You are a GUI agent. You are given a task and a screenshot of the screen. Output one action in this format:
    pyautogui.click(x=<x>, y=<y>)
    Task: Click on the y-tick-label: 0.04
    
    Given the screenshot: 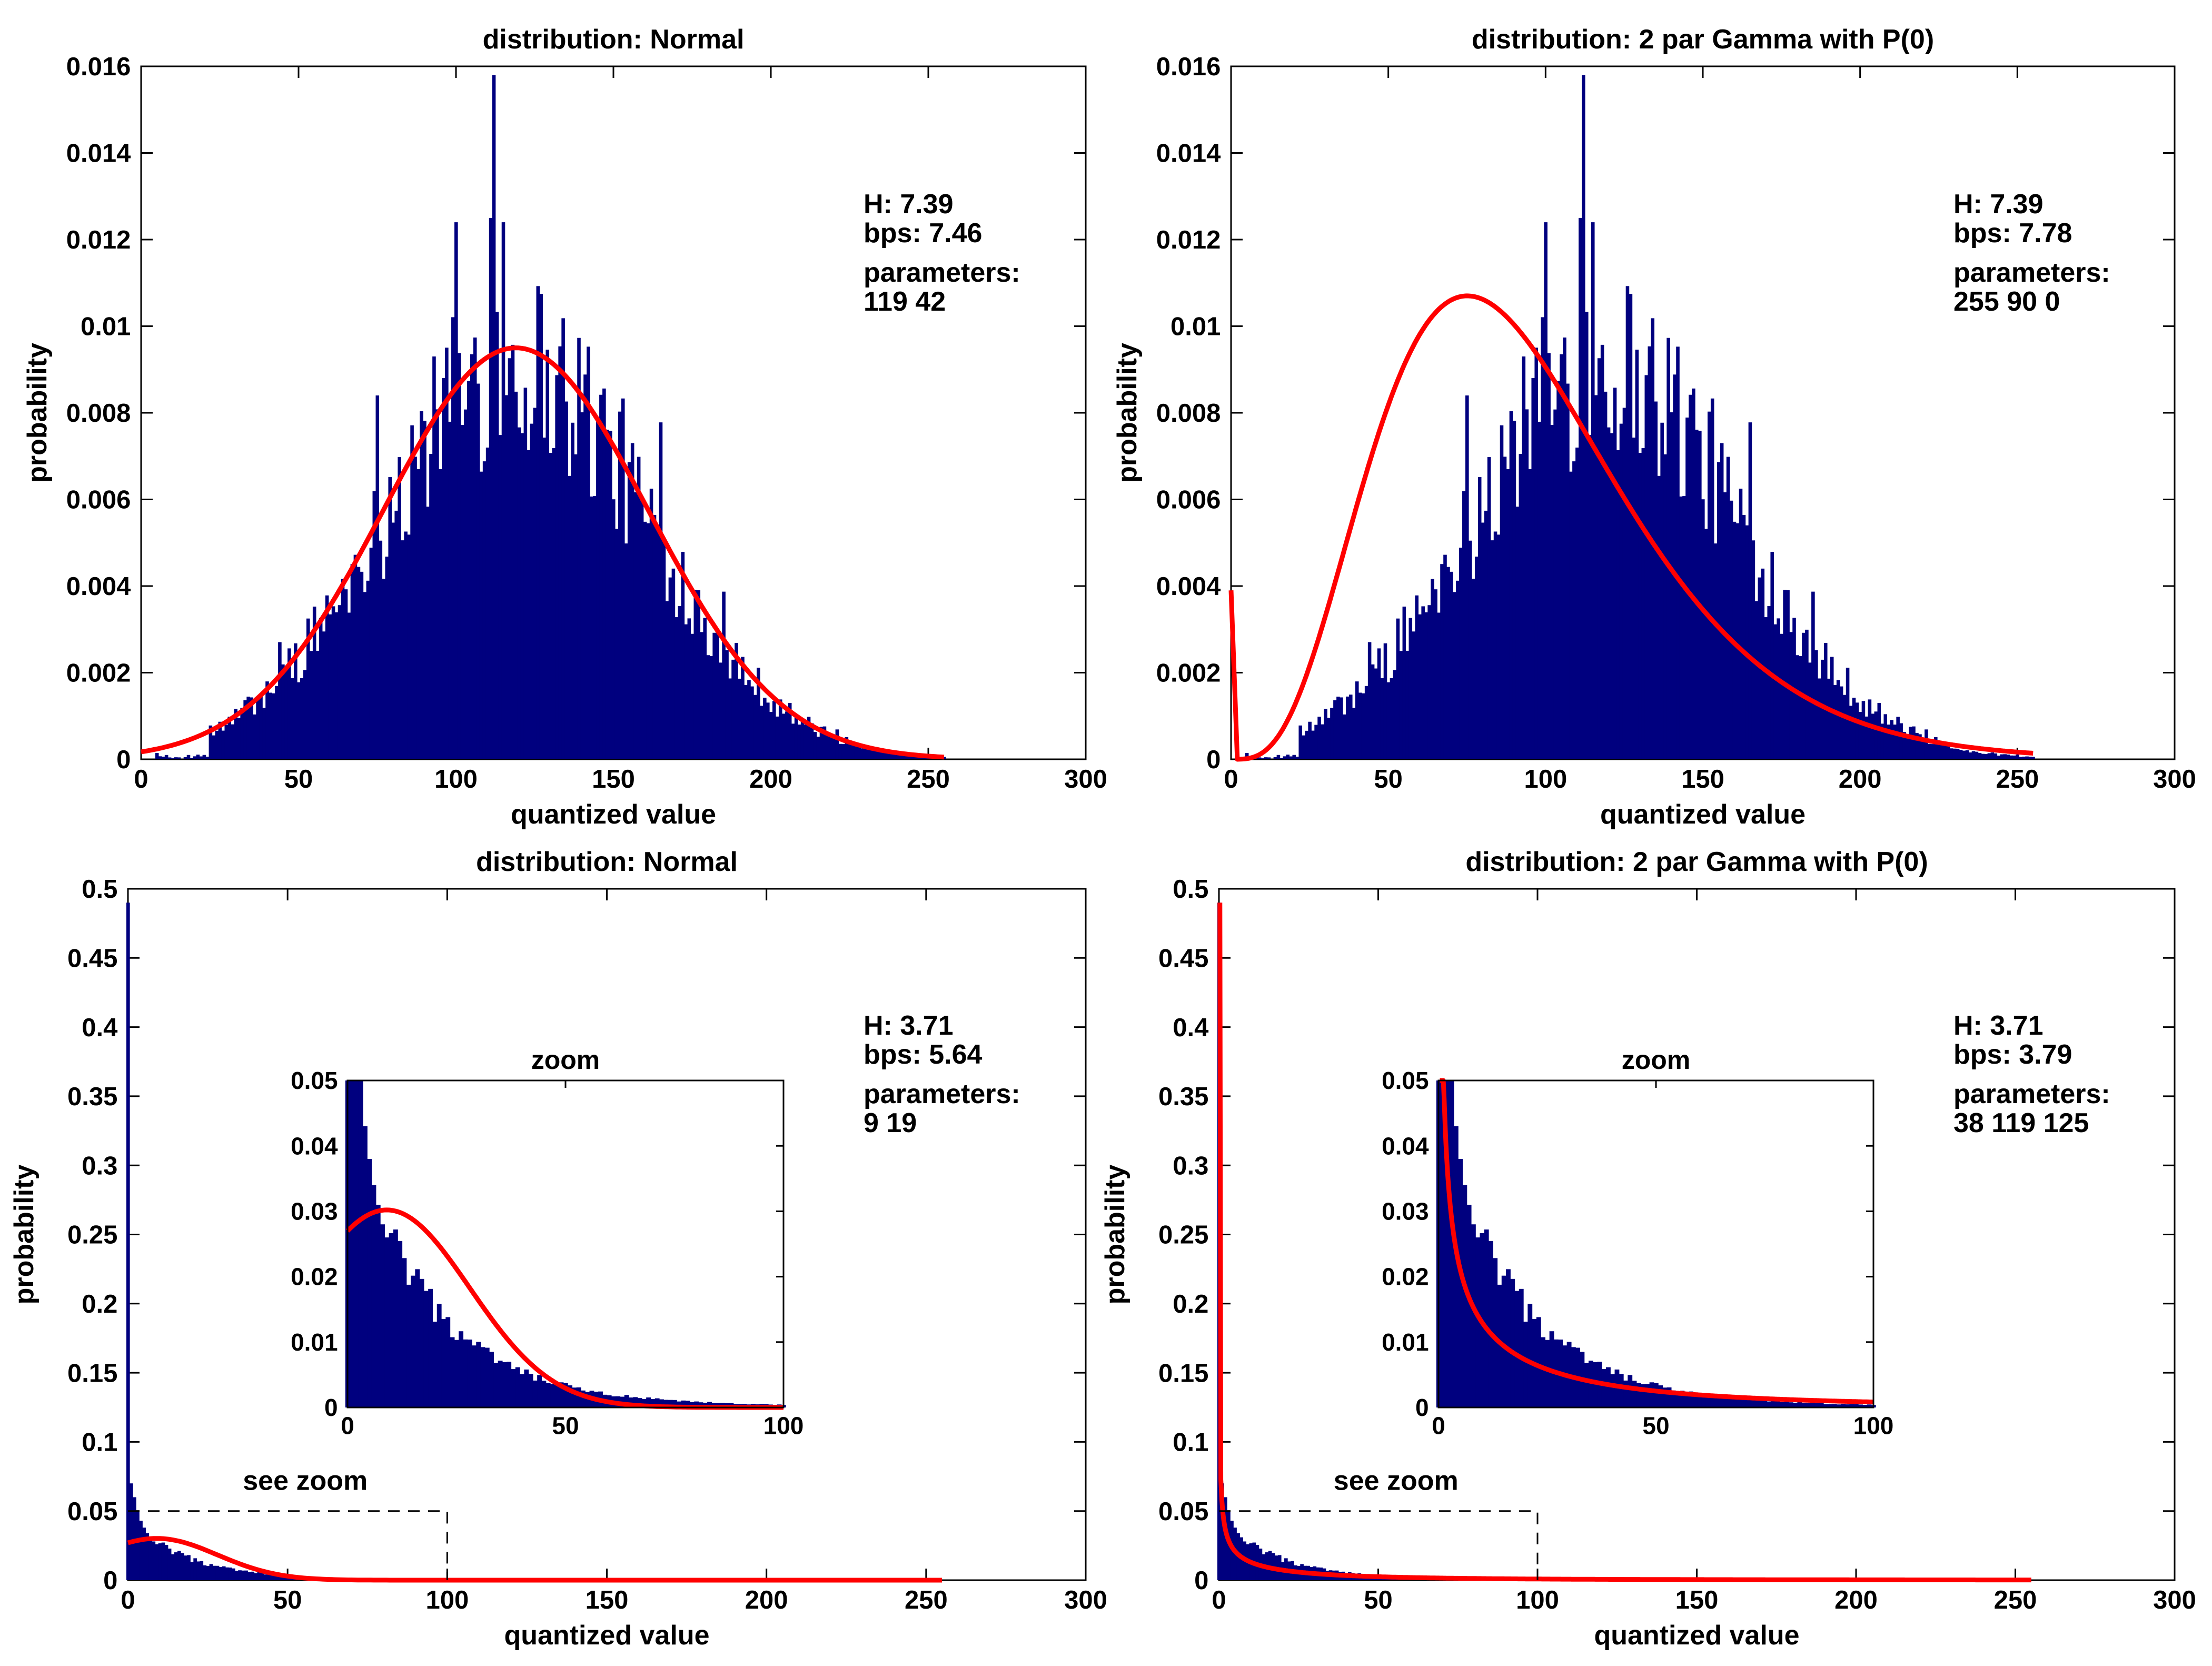 What is the action you would take?
    pyautogui.click(x=314, y=1146)
    